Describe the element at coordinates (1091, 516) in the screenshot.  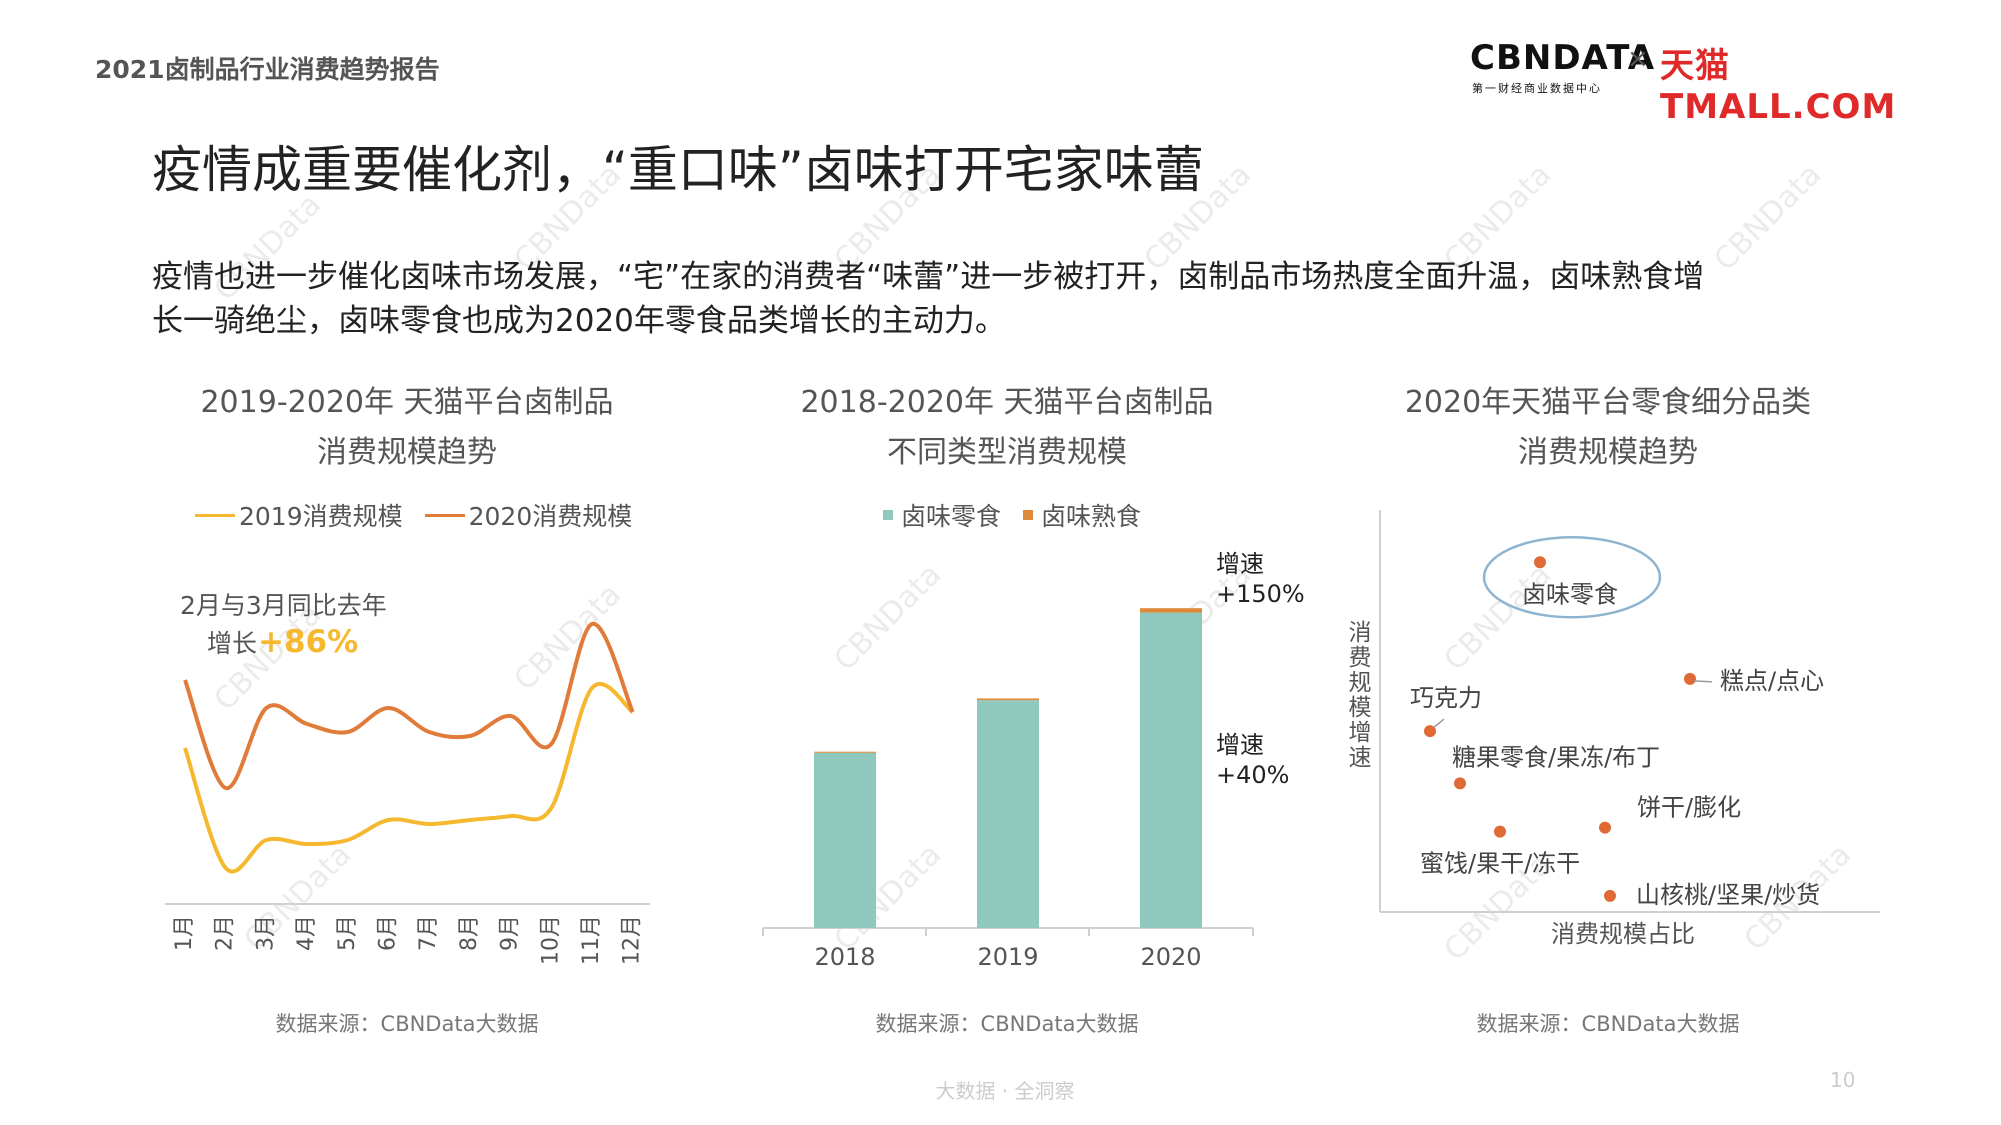
I see `legend-label-cooked: 卤味熟食` at that location.